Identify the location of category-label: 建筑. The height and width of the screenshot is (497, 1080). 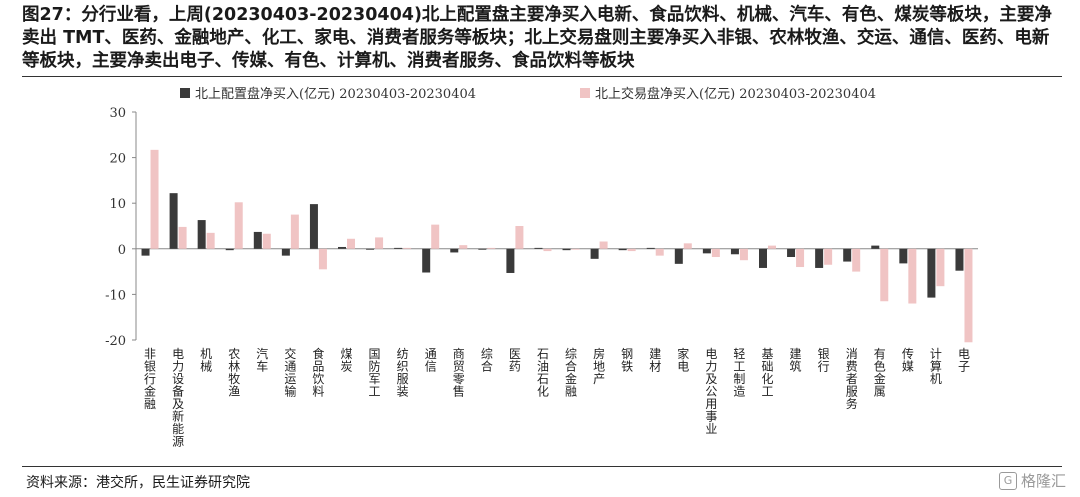
(796, 360).